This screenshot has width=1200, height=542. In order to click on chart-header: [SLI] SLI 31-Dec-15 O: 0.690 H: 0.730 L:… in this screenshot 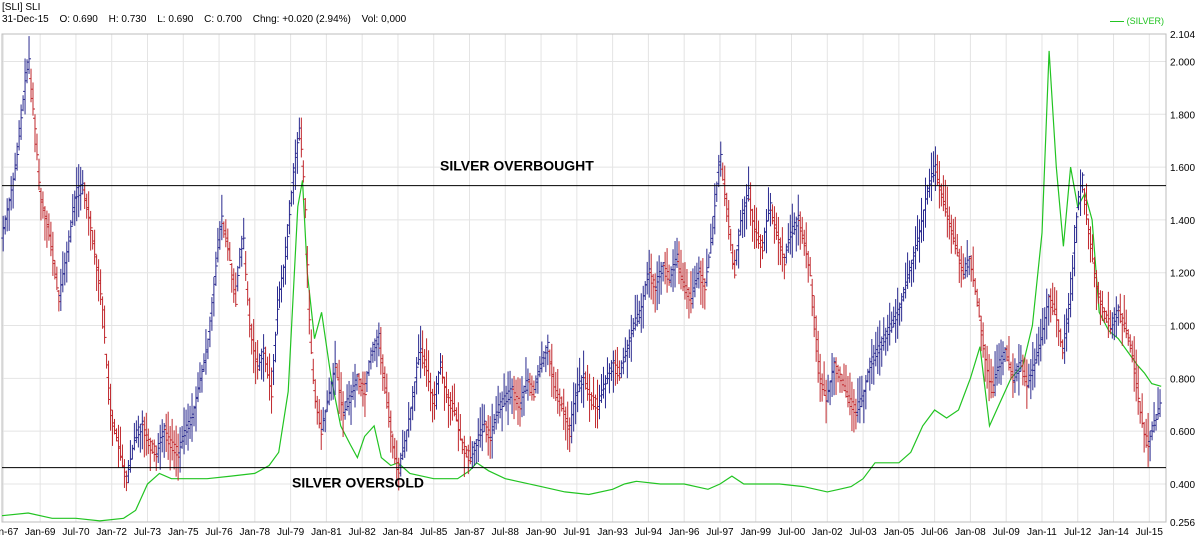, I will do `click(208, 14)`.